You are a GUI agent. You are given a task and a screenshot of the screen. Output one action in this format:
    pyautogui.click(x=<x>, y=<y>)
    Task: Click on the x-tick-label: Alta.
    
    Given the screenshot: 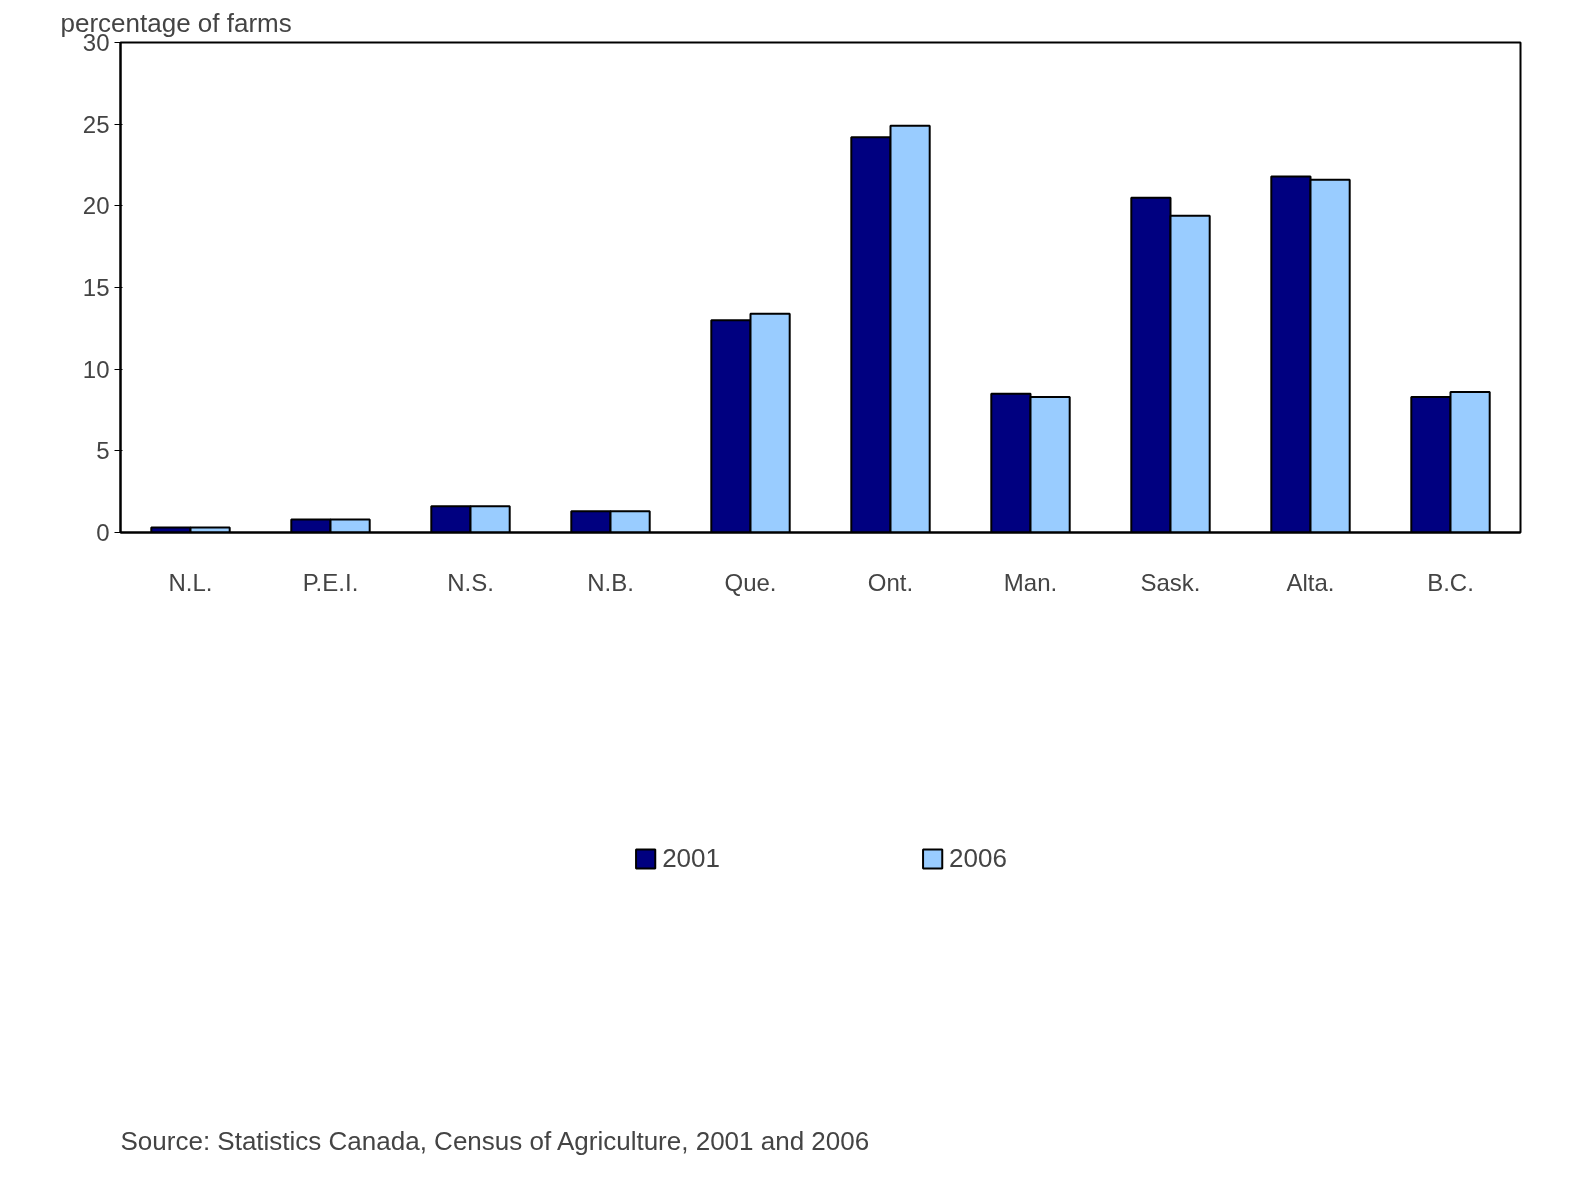 What is the action you would take?
    pyautogui.click(x=1310, y=582)
    